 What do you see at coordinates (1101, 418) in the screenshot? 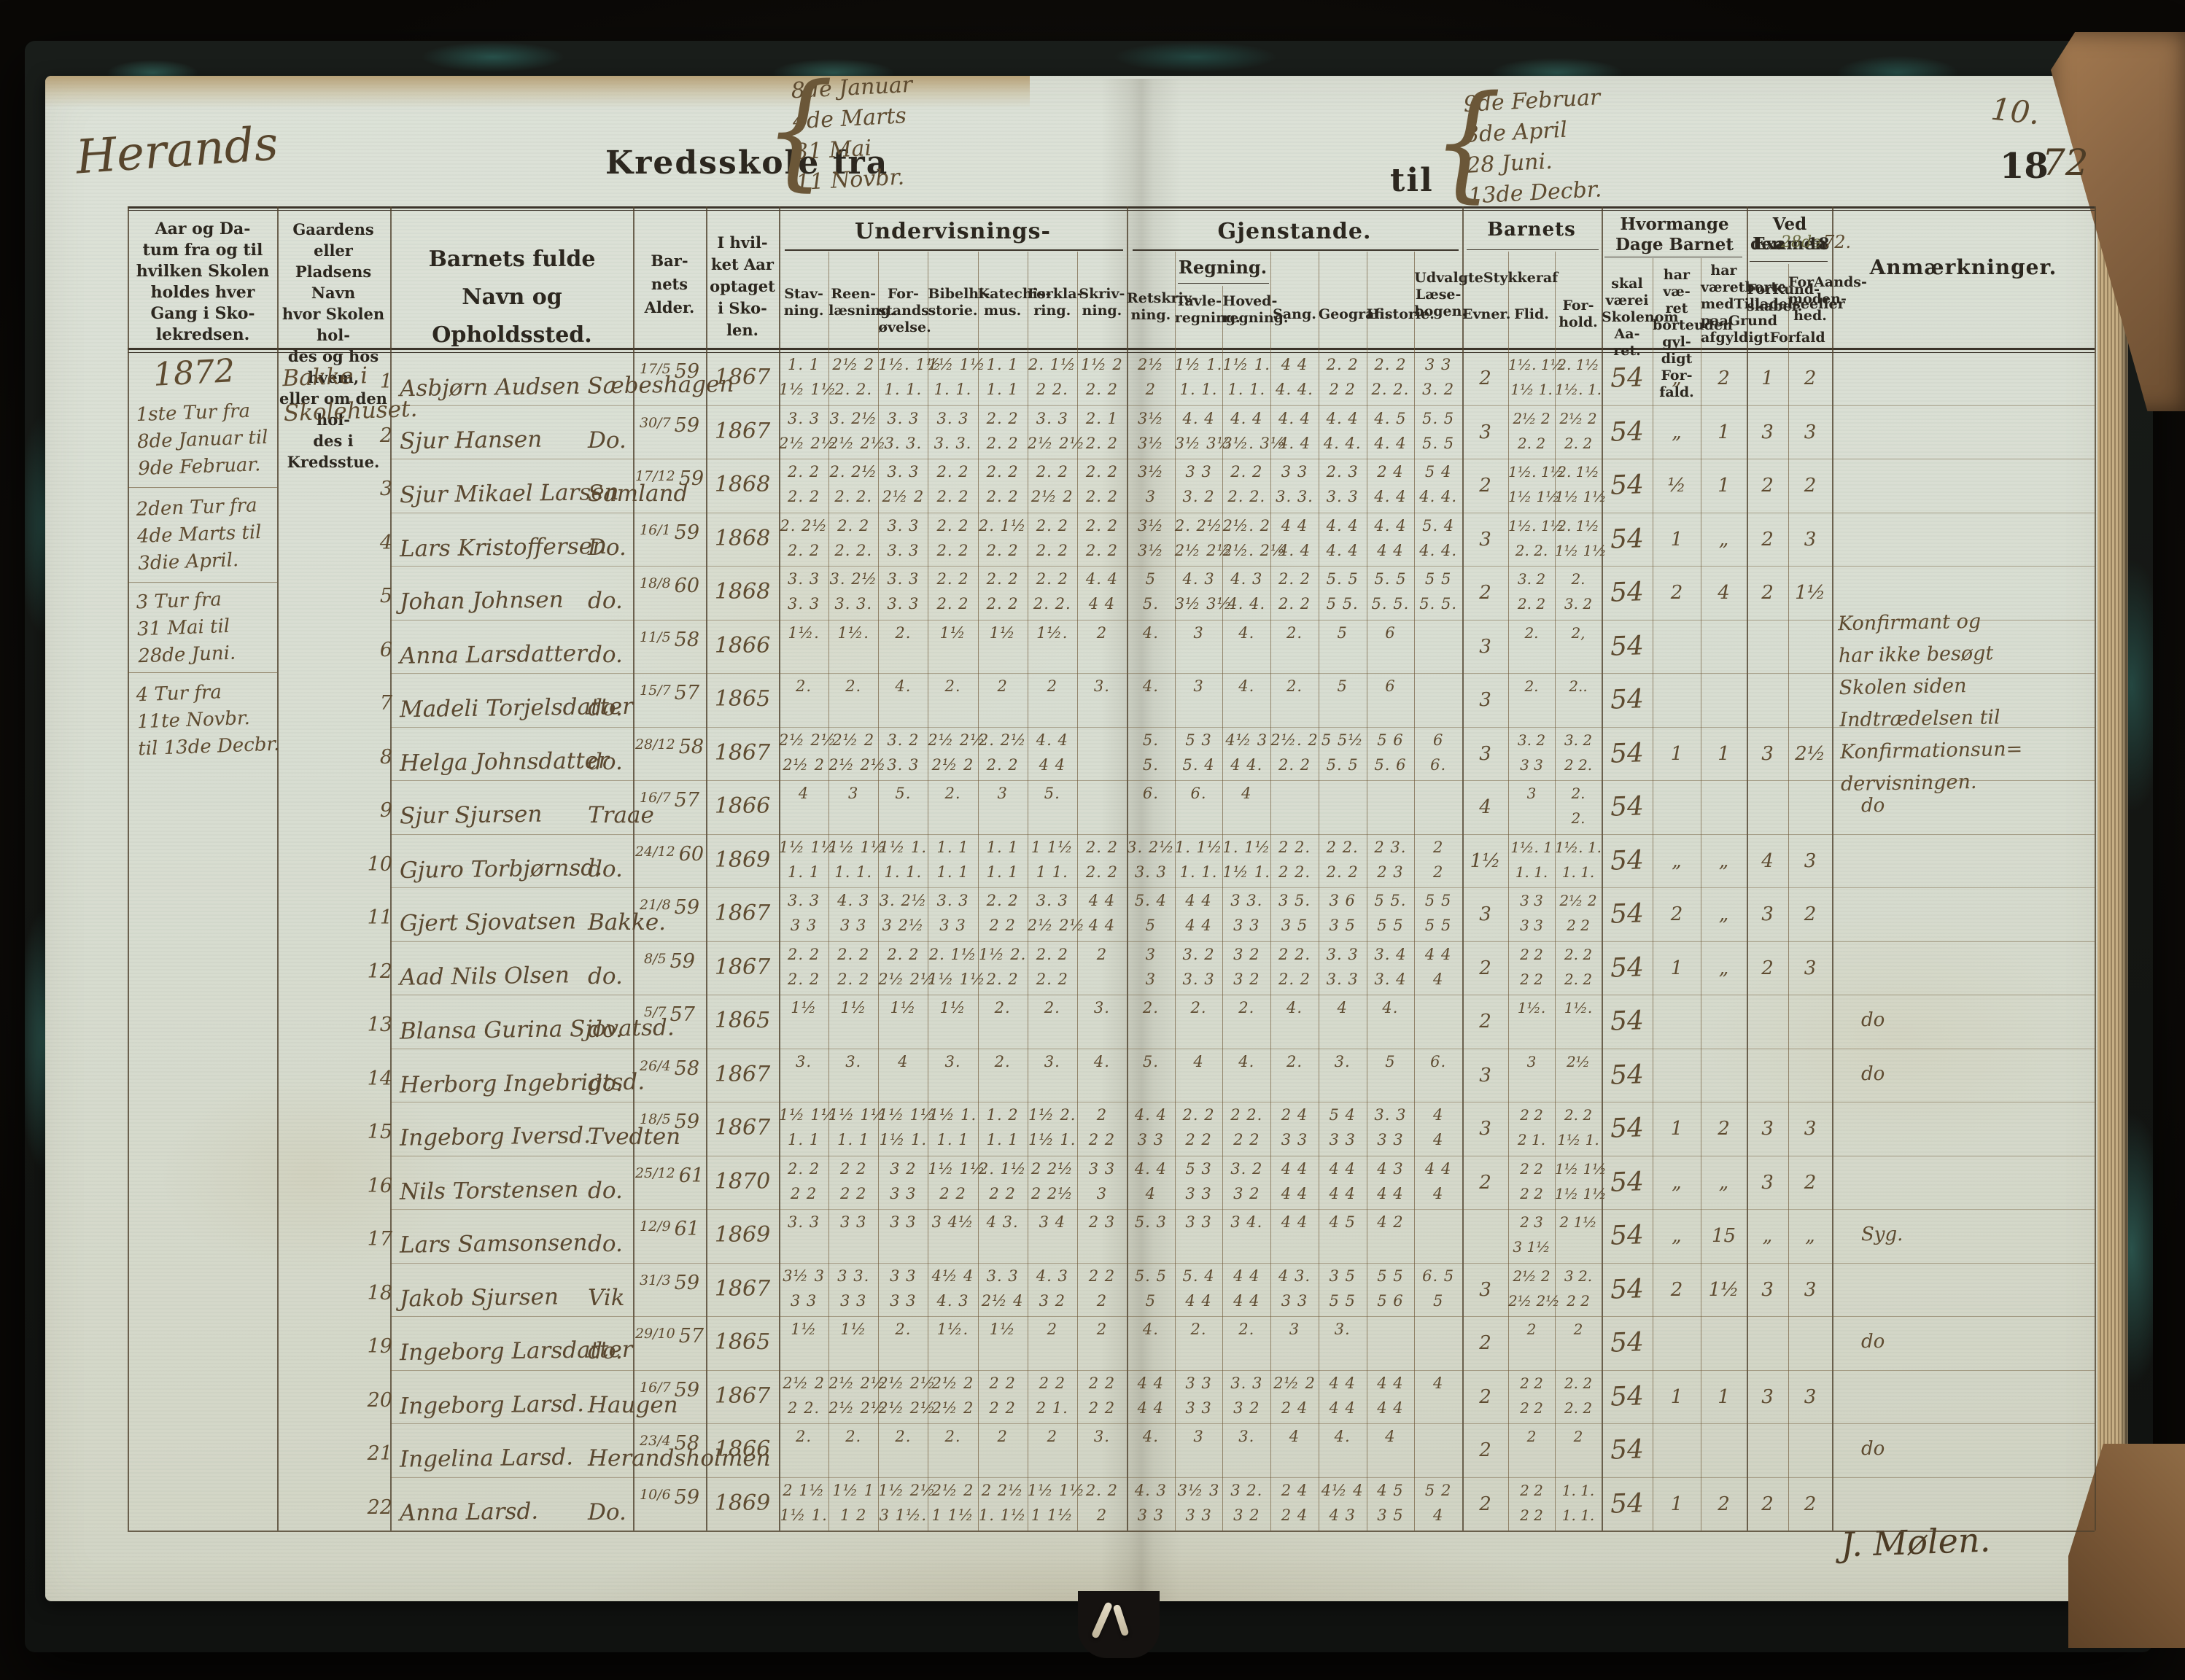
I see `grade-cell: 2. 1` at bounding box center [1101, 418].